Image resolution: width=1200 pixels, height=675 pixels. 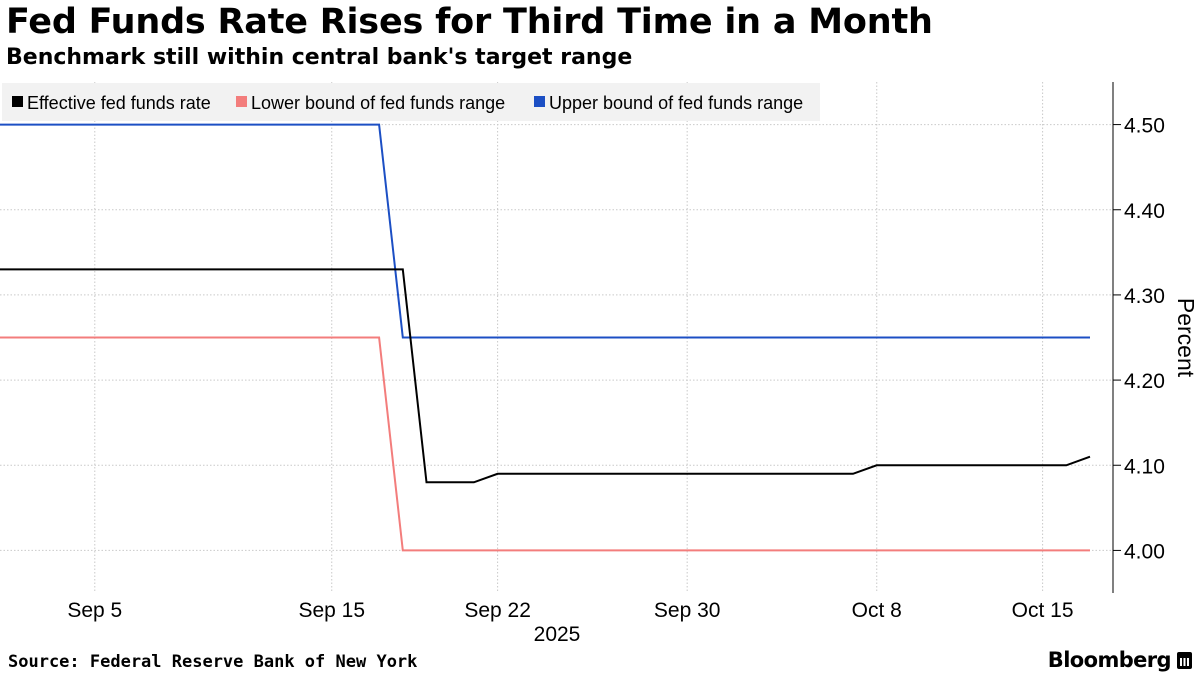 What do you see at coordinates (1144, 126) in the screenshot?
I see `y-tick-label: 4.50` at bounding box center [1144, 126].